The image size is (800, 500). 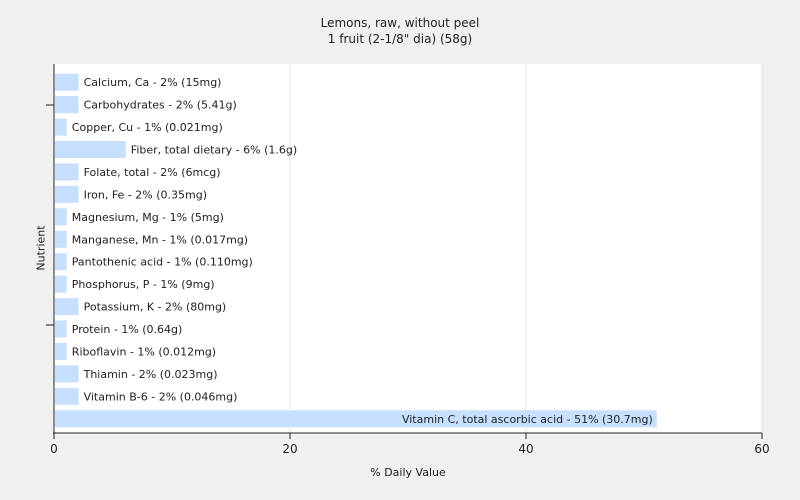 What do you see at coordinates (160, 105) in the screenshot?
I see `bar-label: Carbohydrates - 2% (5.41g)` at bounding box center [160, 105].